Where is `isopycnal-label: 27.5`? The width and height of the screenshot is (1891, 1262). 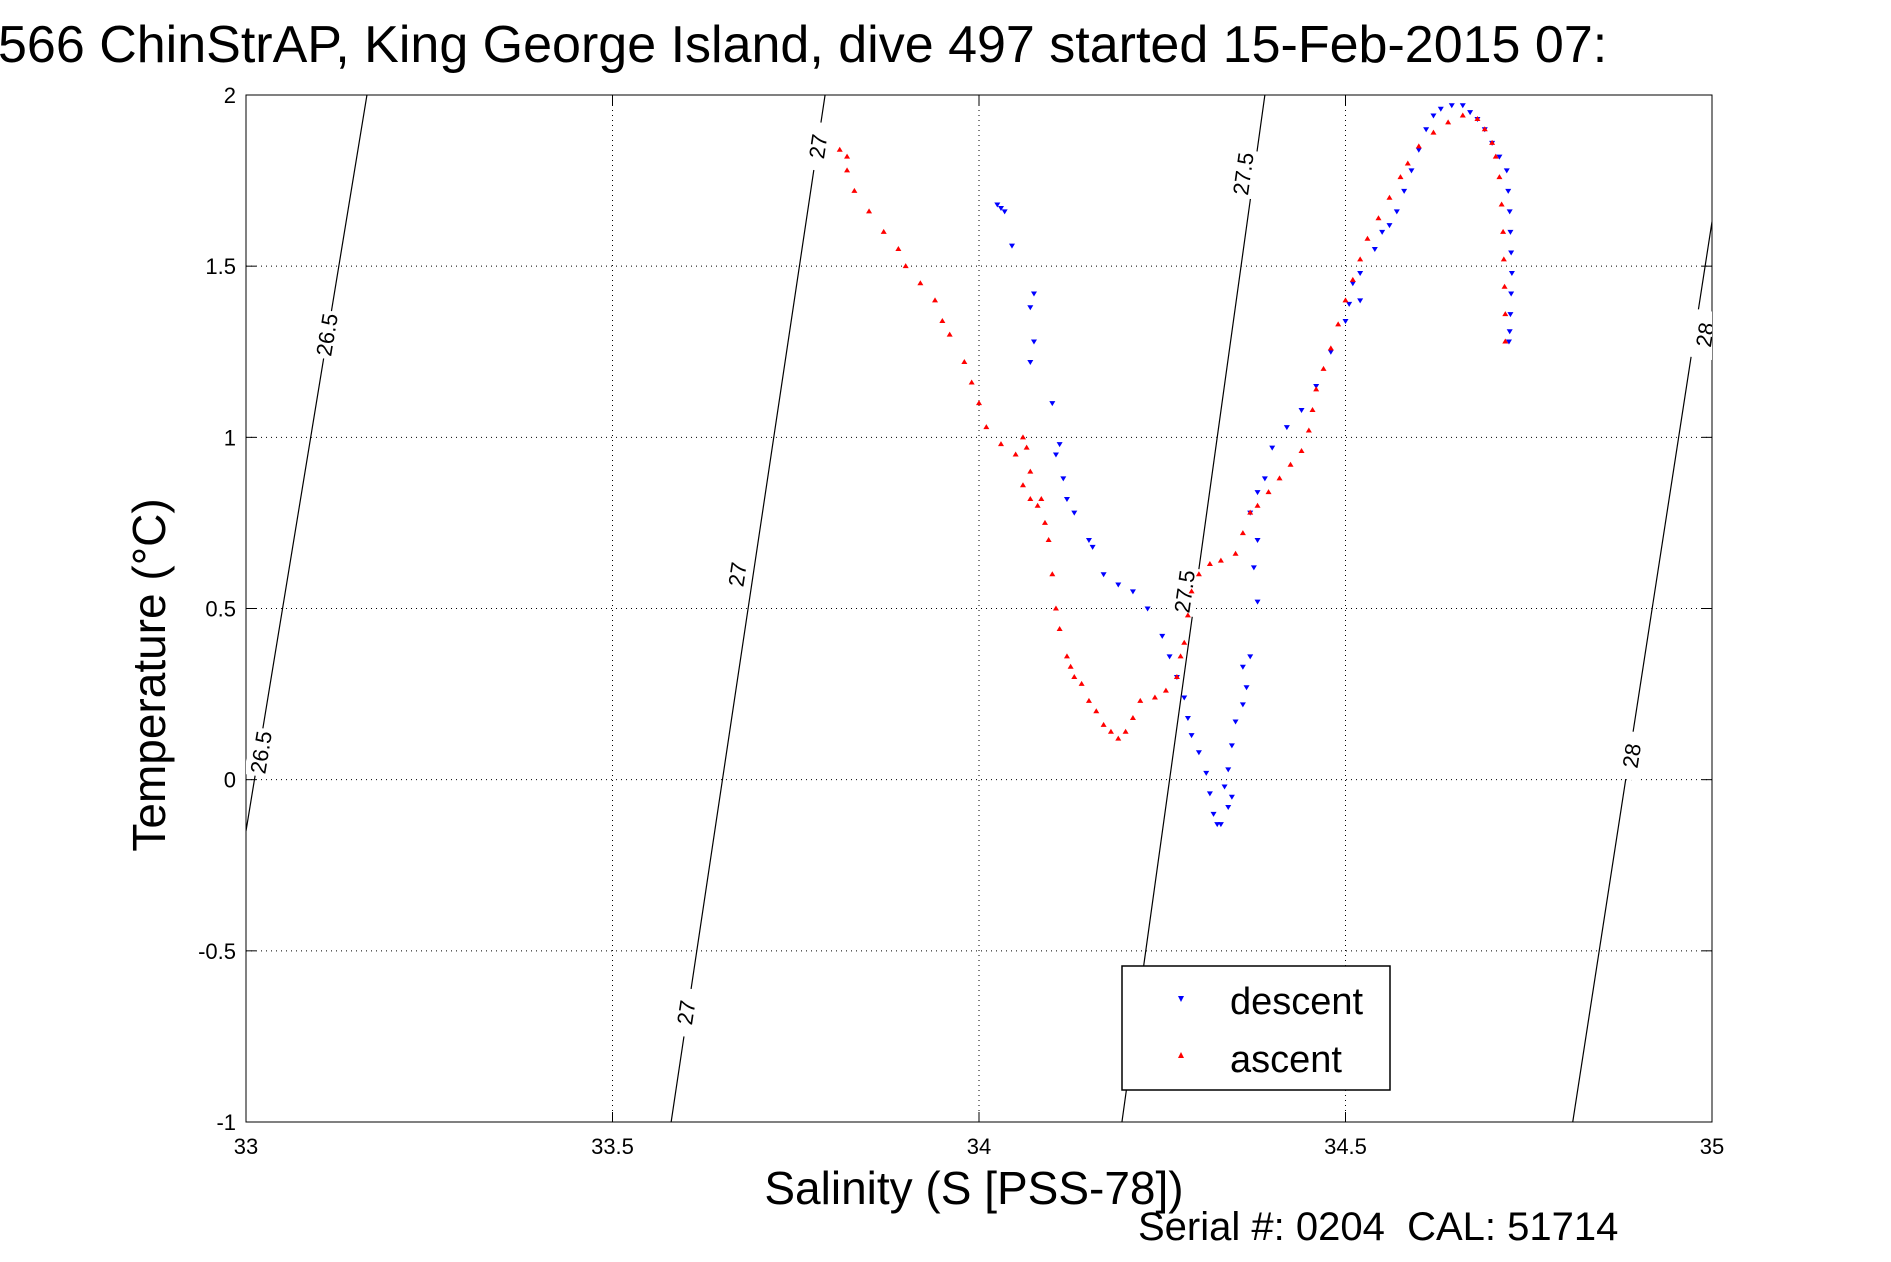 isopycnal-label: 27.5 is located at coordinates (1184, 592).